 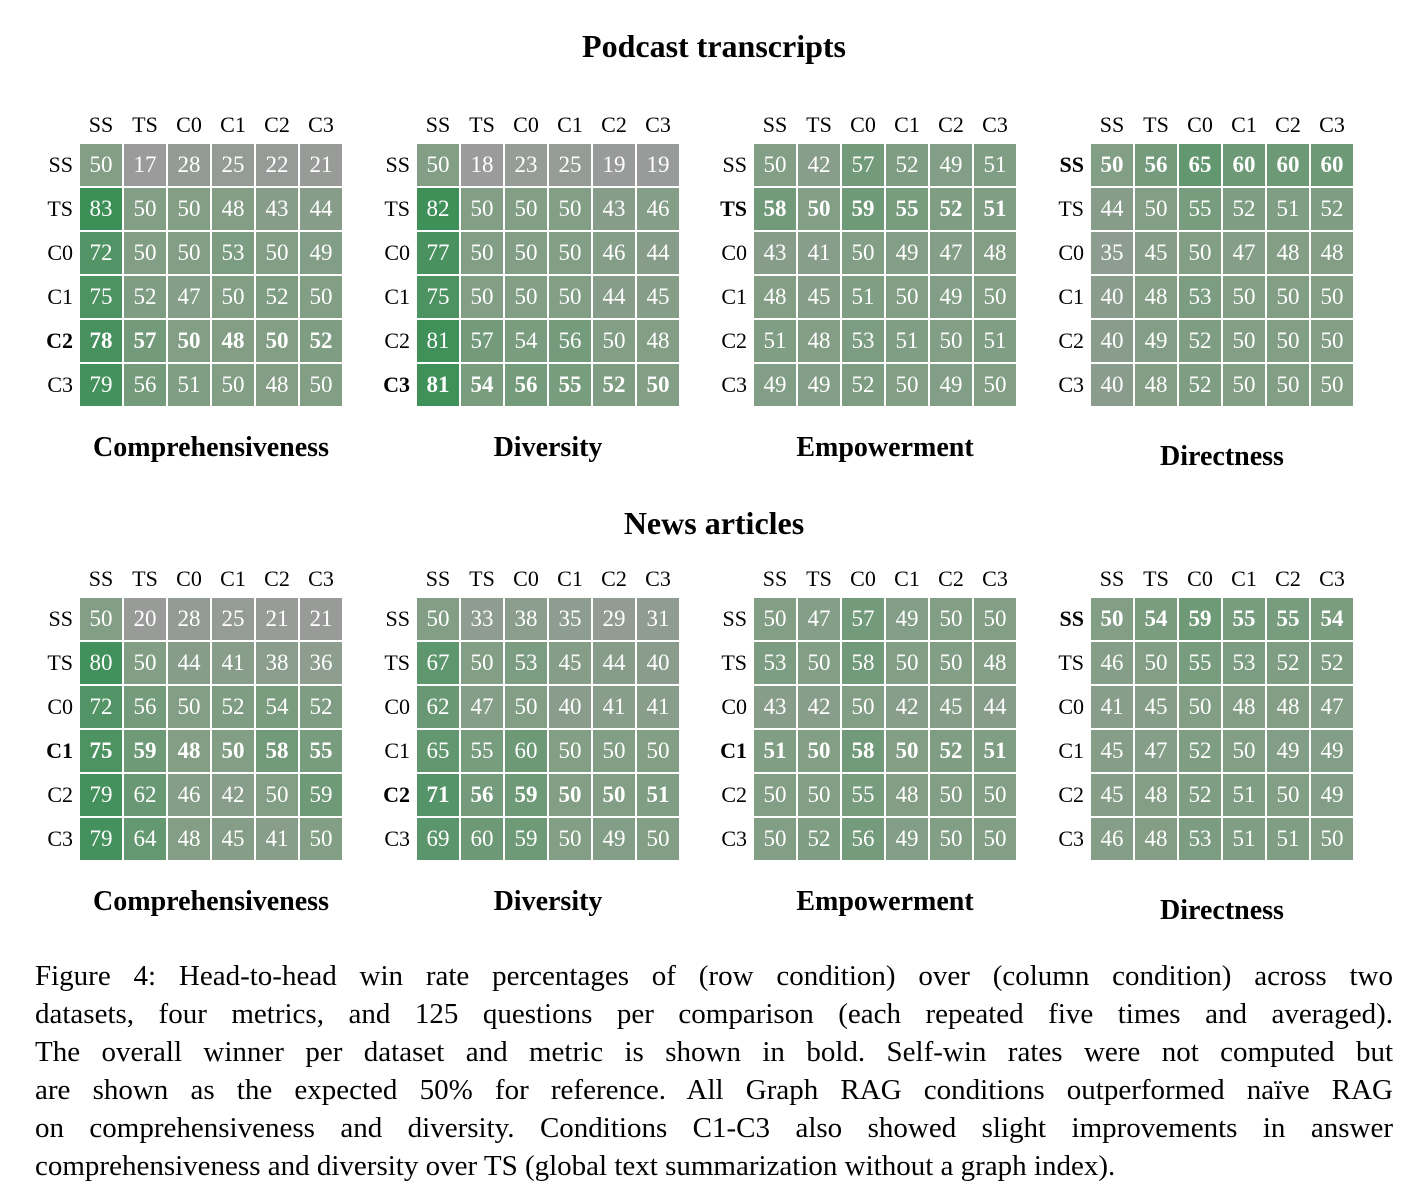 I want to click on heatmap-cell: 64, so click(x=145, y=839).